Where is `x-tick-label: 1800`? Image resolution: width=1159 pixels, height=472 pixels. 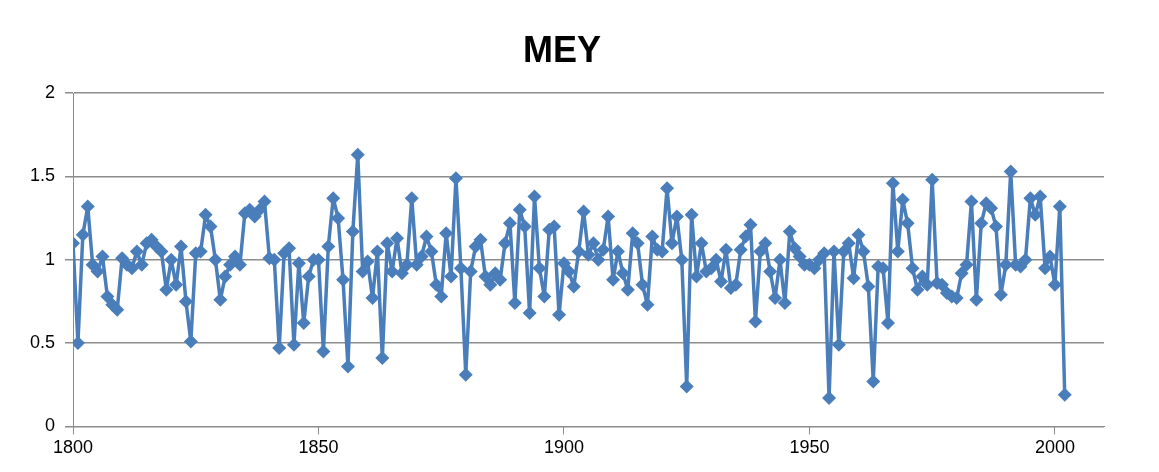
x-tick-label: 1800 is located at coordinates (73, 447).